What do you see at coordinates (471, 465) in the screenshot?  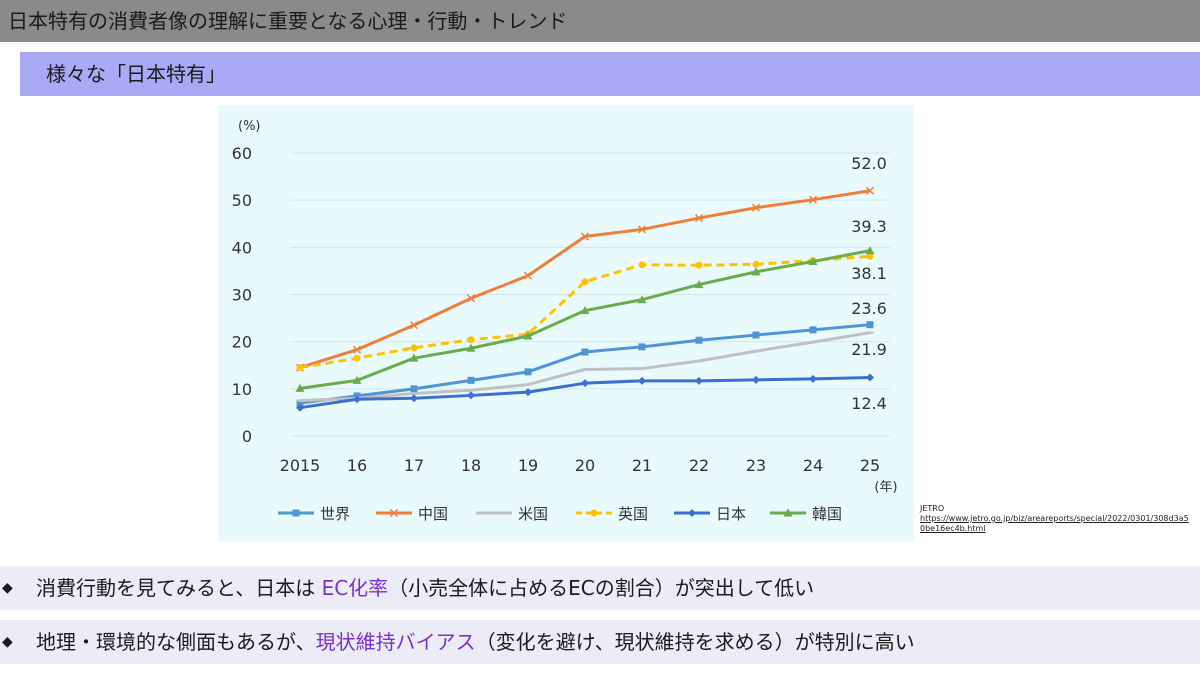 I see `x-tick-label: 18` at bounding box center [471, 465].